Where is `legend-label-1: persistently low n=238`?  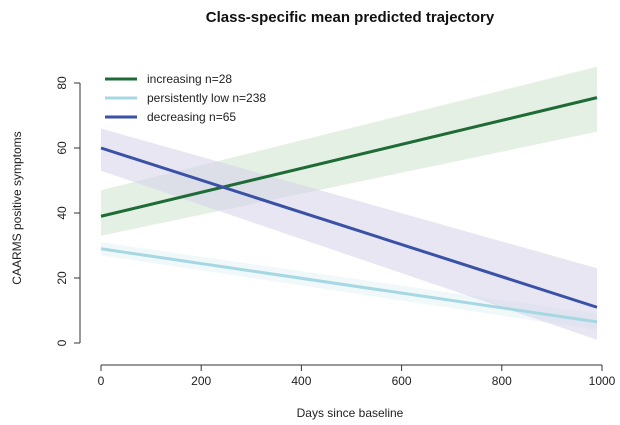 legend-label-1: persistently low n=238 is located at coordinates (206, 98).